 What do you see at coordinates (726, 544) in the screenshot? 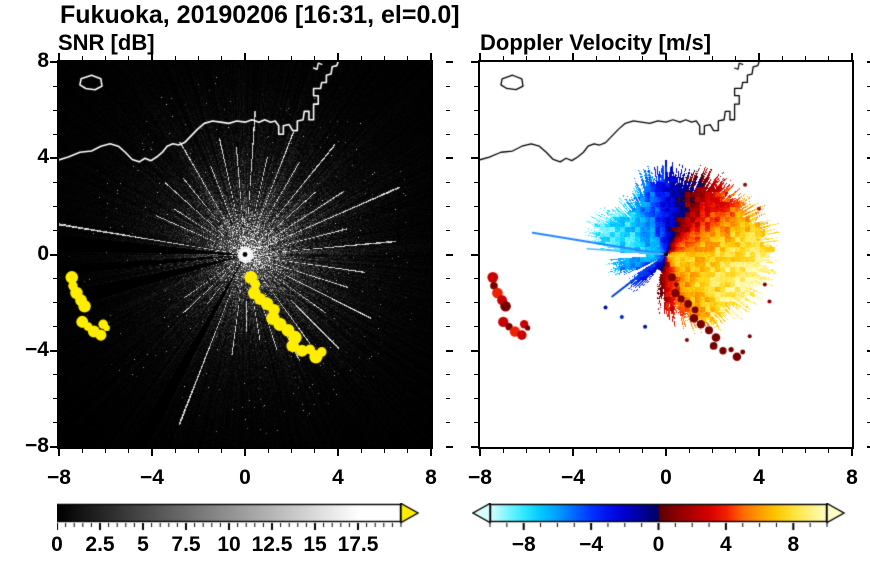
I see `colorbar-tick-label: 4` at bounding box center [726, 544].